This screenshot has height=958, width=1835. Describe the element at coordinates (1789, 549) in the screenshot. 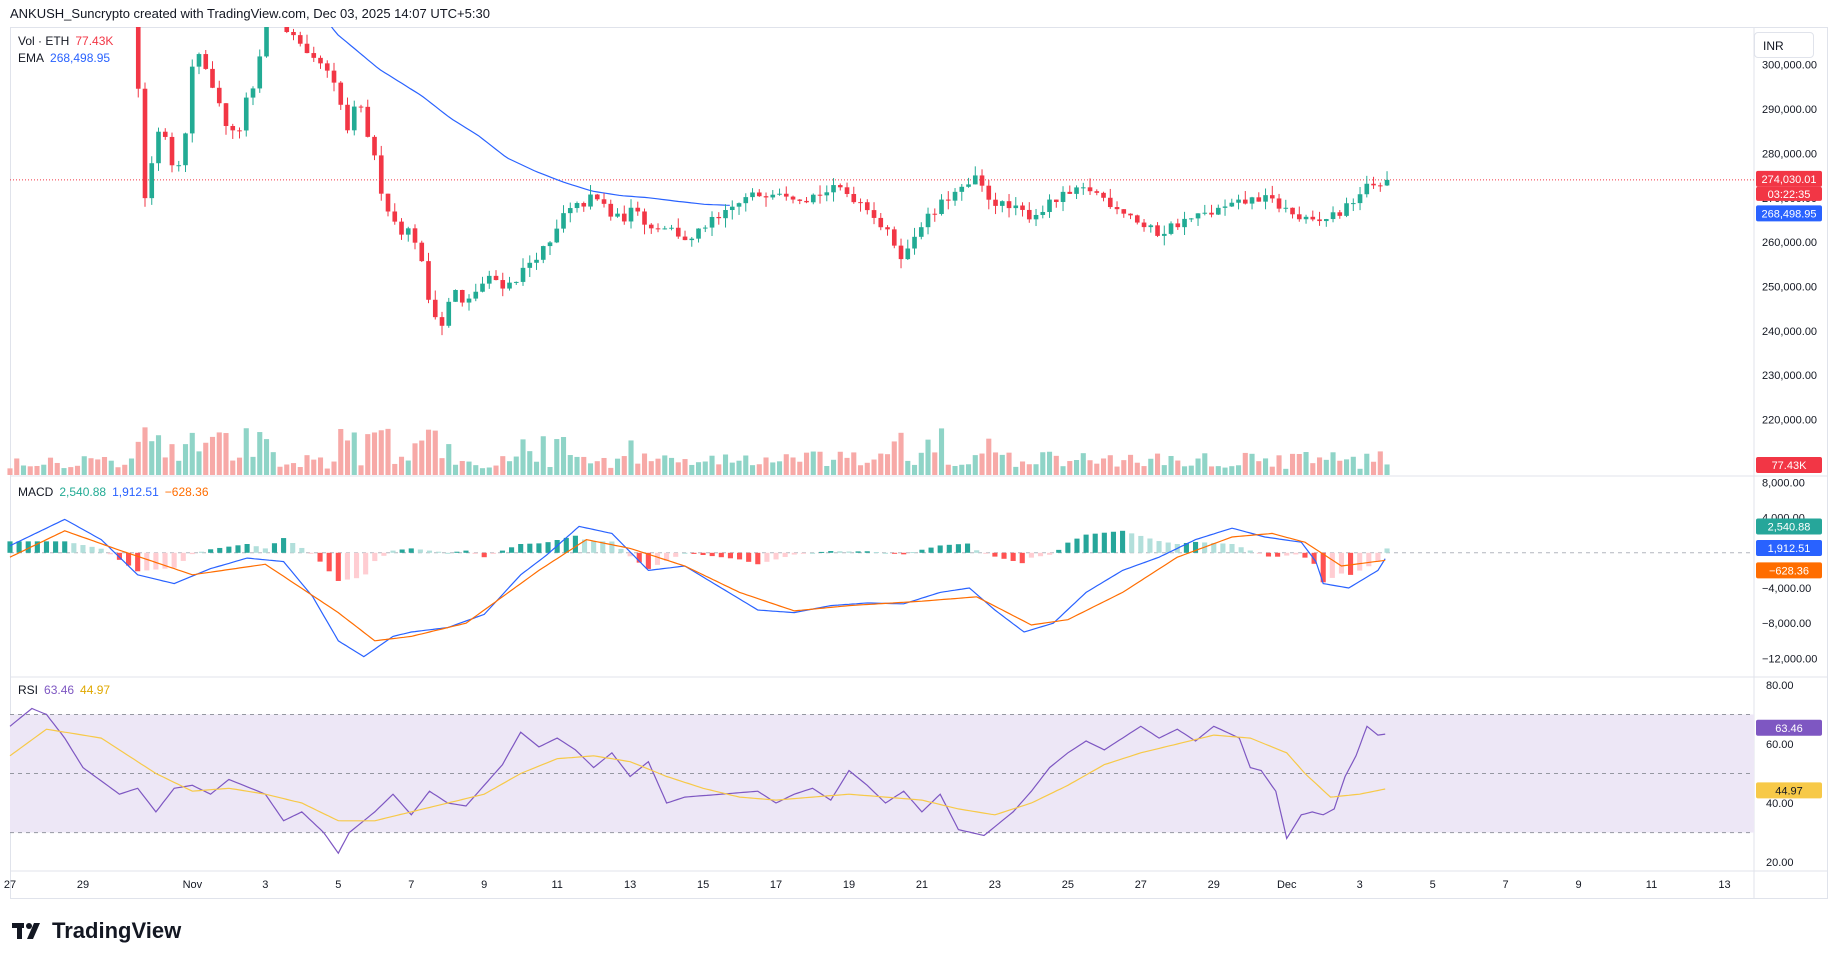

I see `signal-badge-text: 1,912.51` at that location.